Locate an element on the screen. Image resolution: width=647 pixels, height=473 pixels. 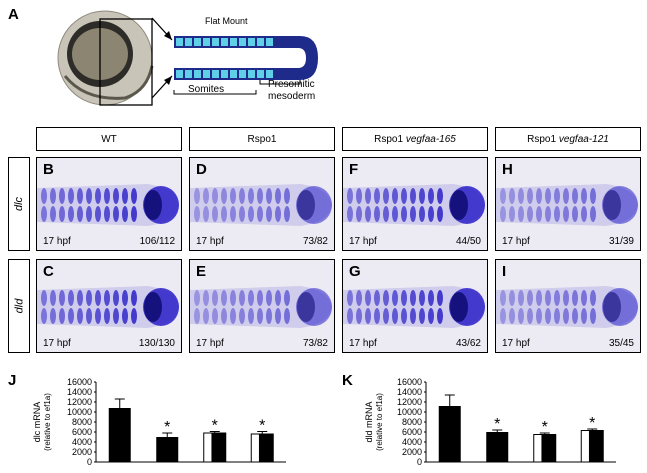
y-tick-label: 16000 is located at coordinates (409, 382).